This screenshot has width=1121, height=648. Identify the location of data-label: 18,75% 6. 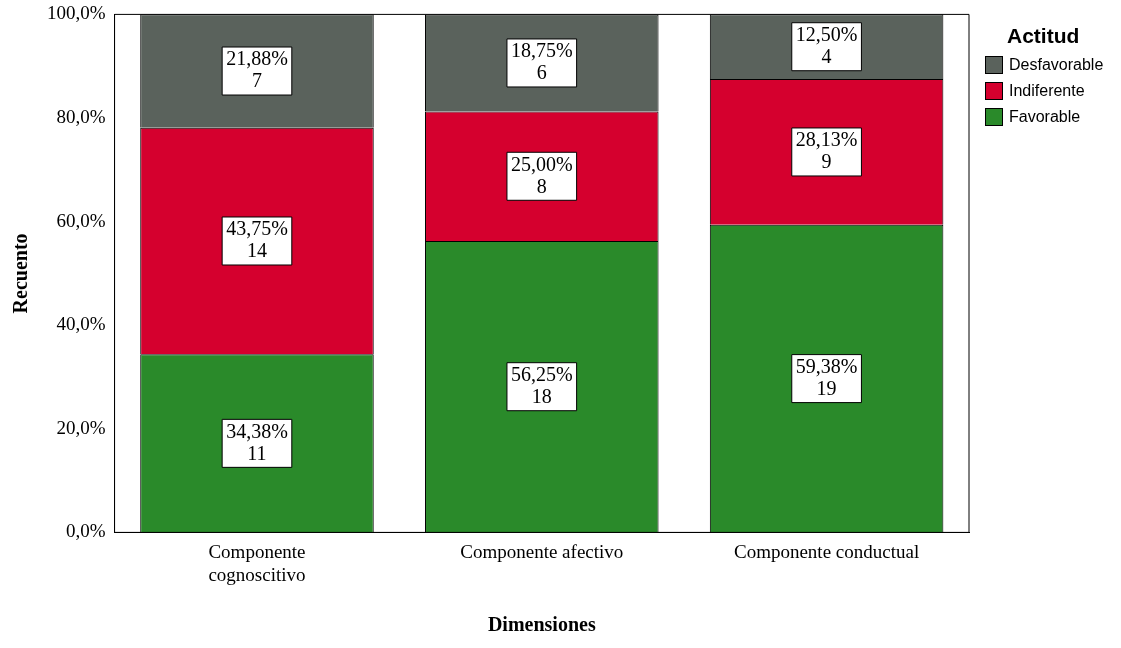
(541, 61).